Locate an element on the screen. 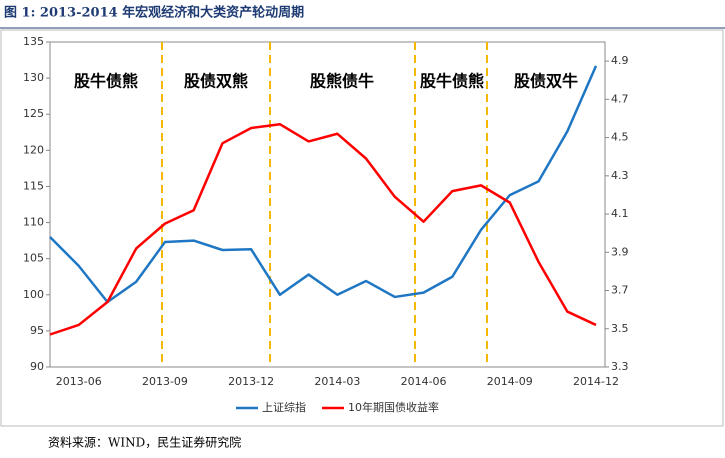  y-tick-label: 110 is located at coordinates (33, 222).